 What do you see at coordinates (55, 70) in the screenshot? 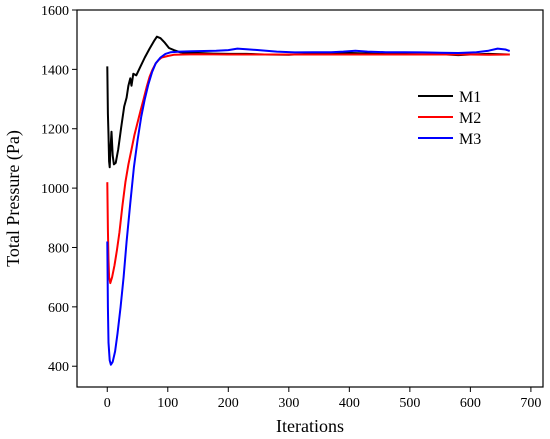
I see `y-tick-label: 1400` at bounding box center [55, 70].